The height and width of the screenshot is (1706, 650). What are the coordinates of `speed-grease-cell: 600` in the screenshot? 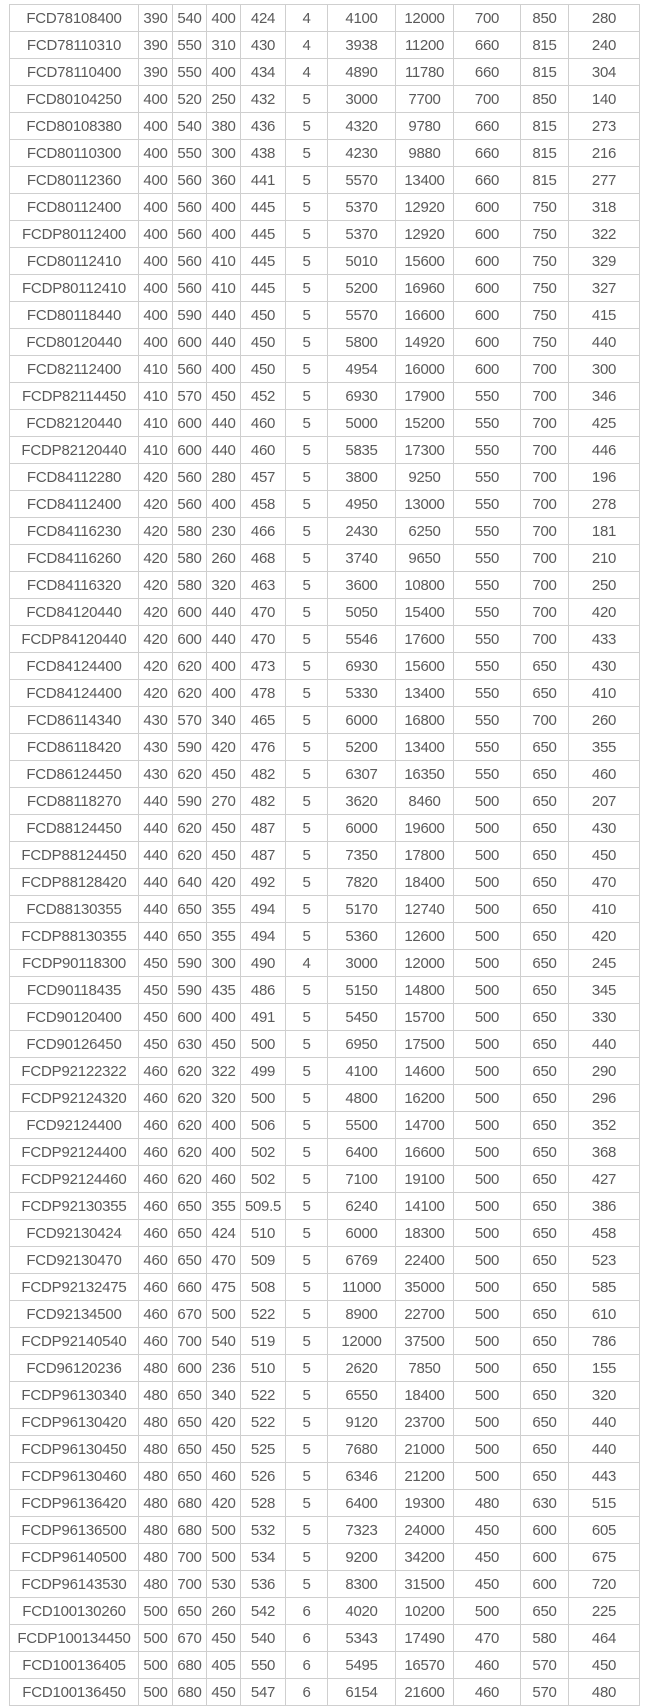 It's located at (487, 342).